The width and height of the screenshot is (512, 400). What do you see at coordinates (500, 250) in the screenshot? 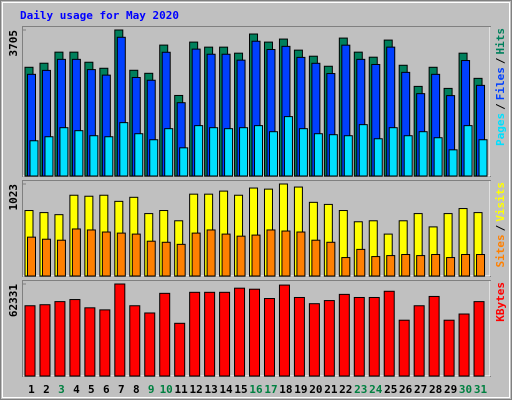
I see `legend-entry: Sites` at bounding box center [500, 250].